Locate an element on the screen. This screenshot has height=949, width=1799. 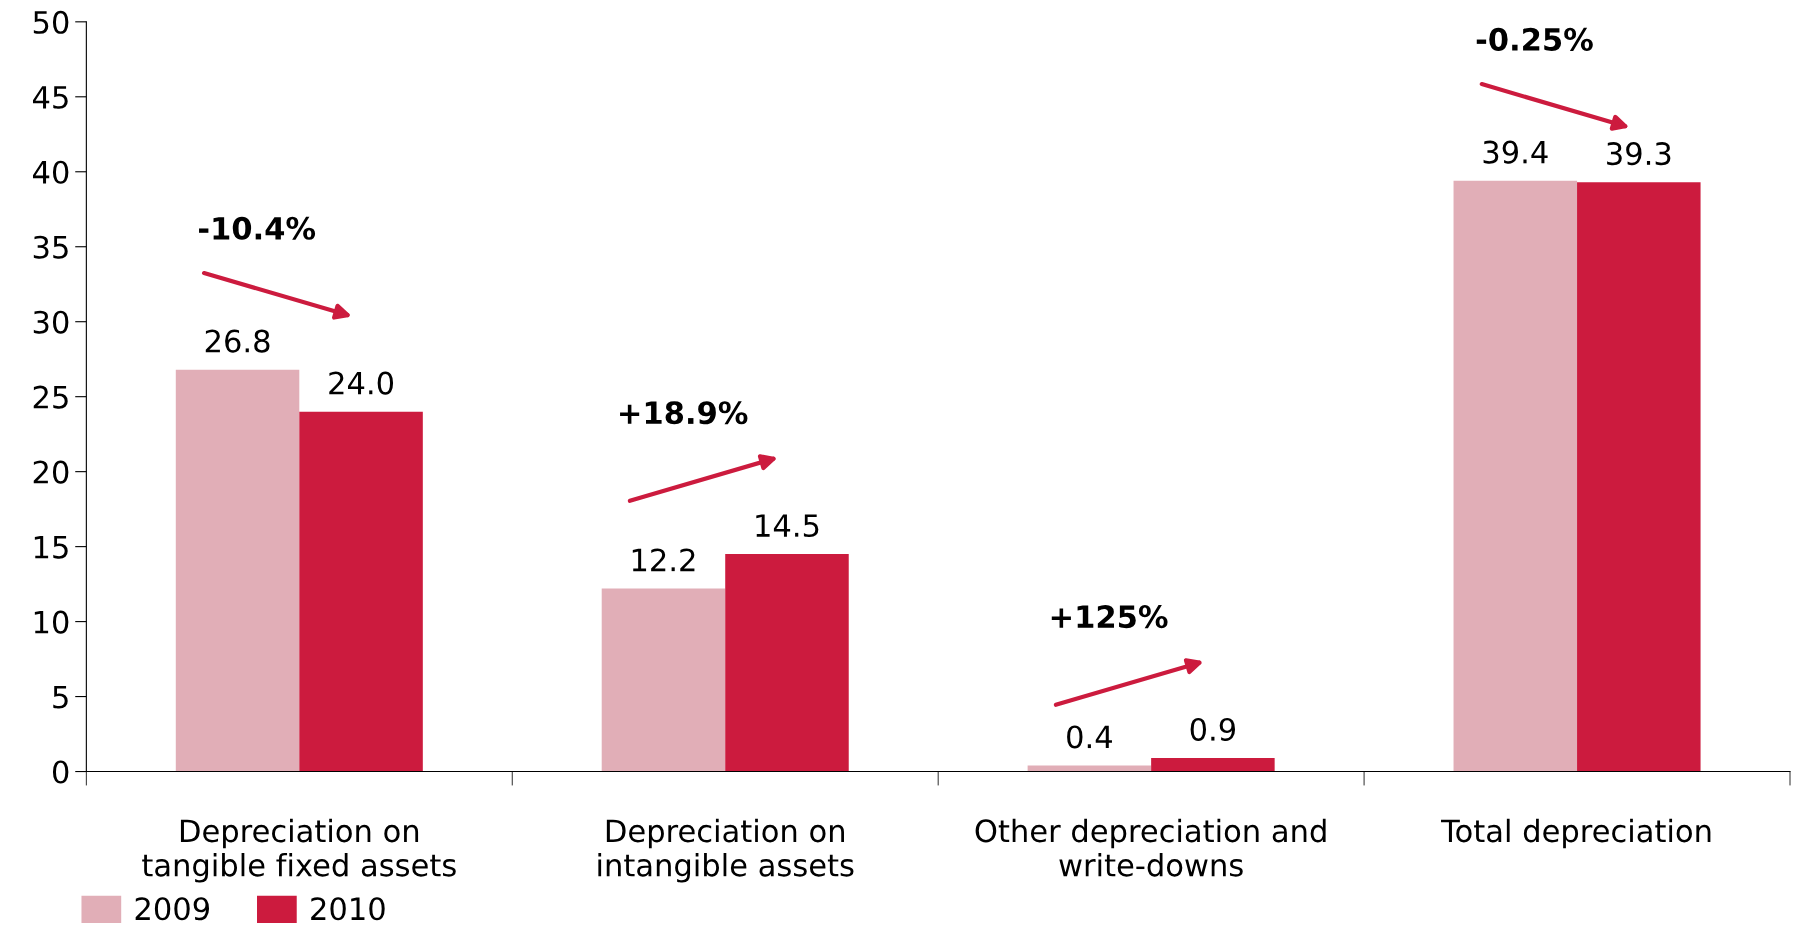
annotation: +125% is located at coordinates (1109, 617).